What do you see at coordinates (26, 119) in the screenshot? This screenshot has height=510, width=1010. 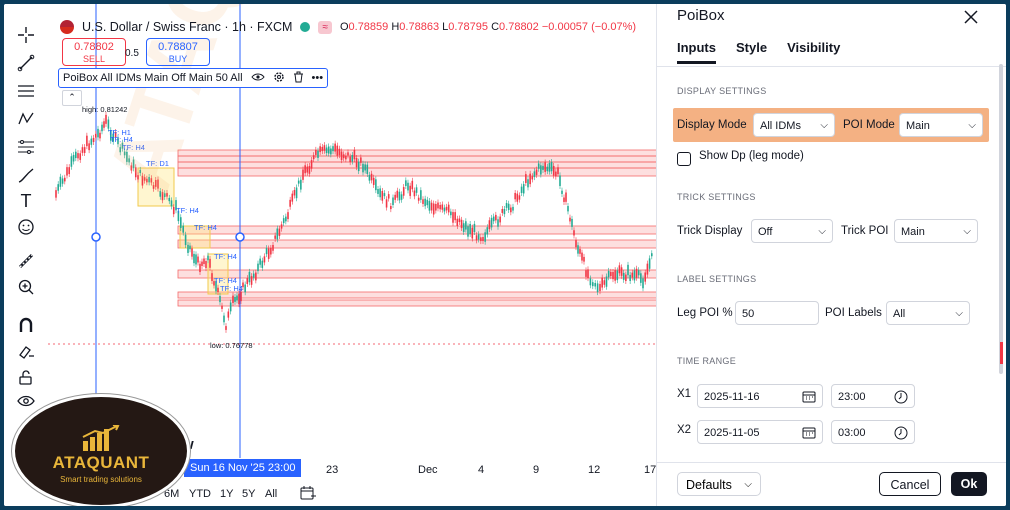 I see `pattern-icon` at bounding box center [26, 119].